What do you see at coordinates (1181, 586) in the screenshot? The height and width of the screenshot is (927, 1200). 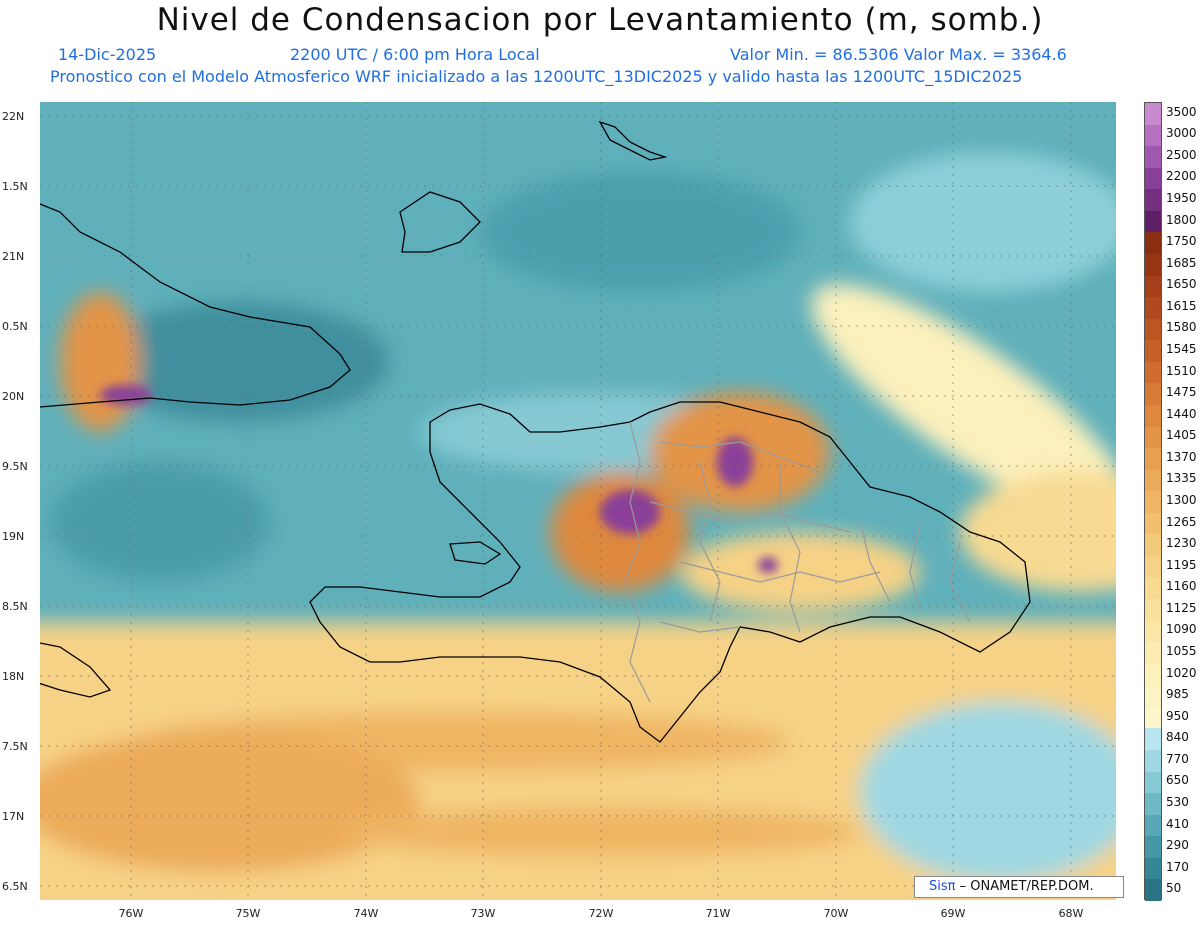 I see `colorbar-label: 1160` at bounding box center [1181, 586].